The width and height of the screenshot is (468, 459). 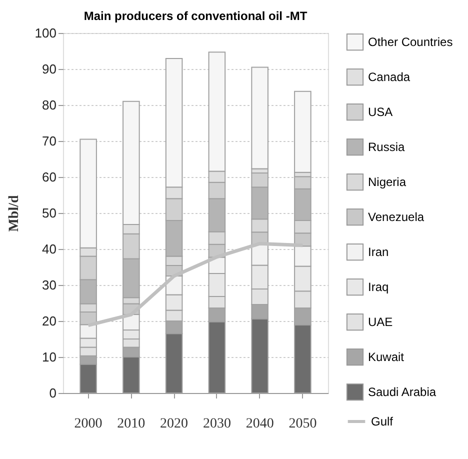 I want to click on y-tick-label: 100, so click(x=45, y=33).